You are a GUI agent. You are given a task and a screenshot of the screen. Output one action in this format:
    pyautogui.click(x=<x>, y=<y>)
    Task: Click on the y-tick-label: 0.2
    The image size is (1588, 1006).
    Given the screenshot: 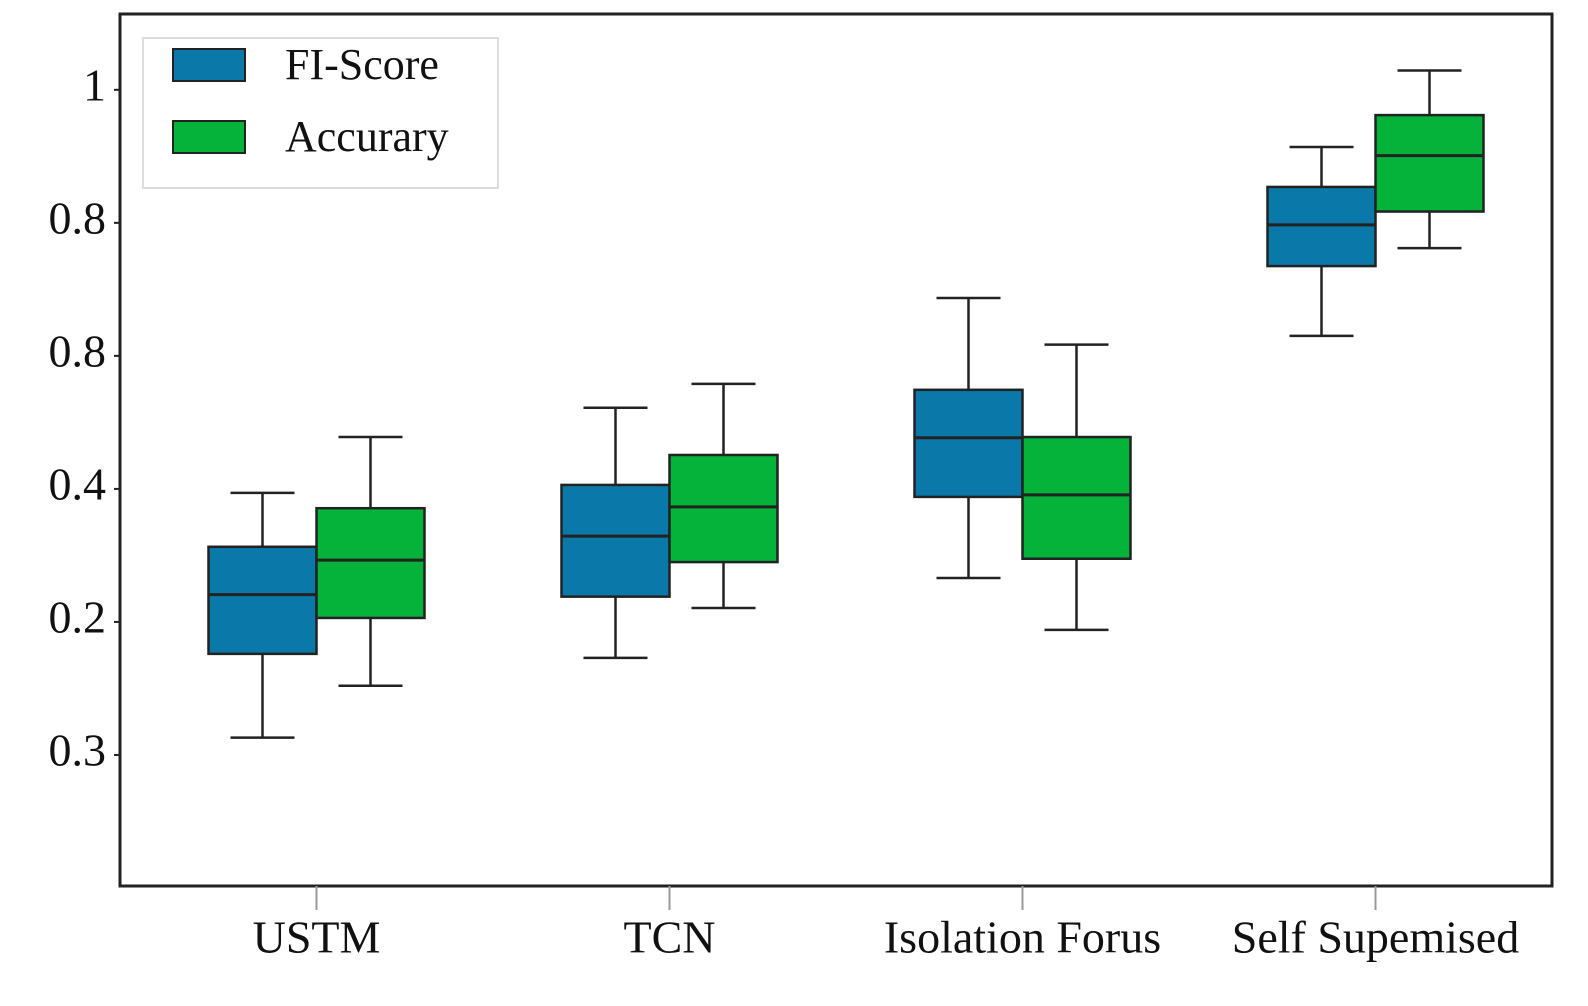 What is the action you would take?
    pyautogui.click(x=78, y=617)
    